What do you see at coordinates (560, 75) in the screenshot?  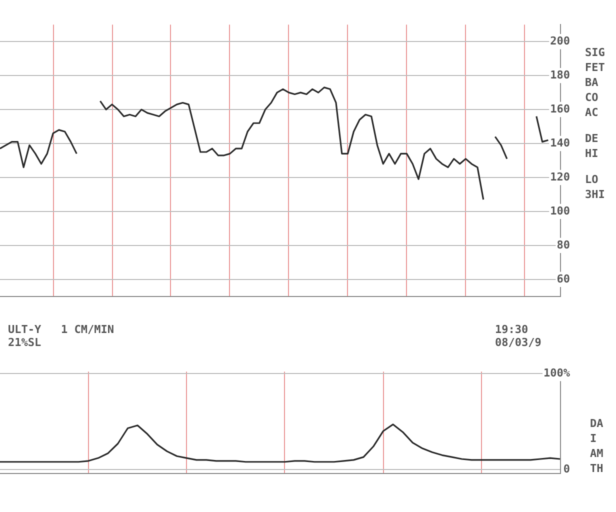 I see `y-tick-label: 180` at bounding box center [560, 75].